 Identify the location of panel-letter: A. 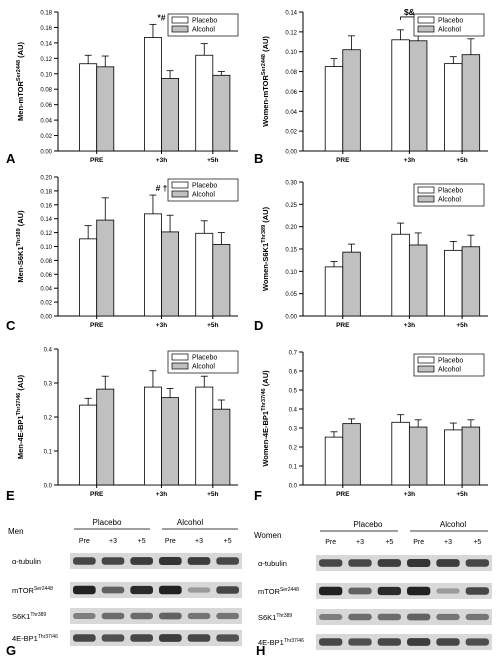
(11, 158).